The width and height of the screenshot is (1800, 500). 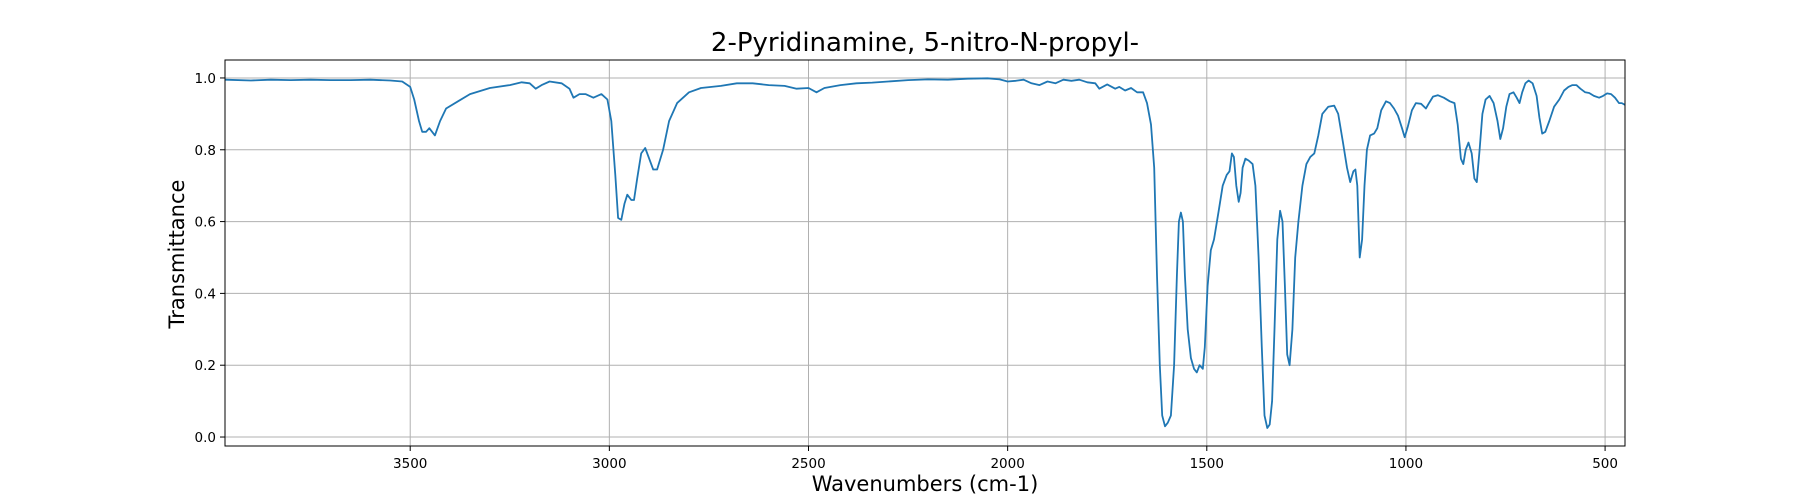 I want to click on y-tick-label: 0.6, so click(x=205, y=223).